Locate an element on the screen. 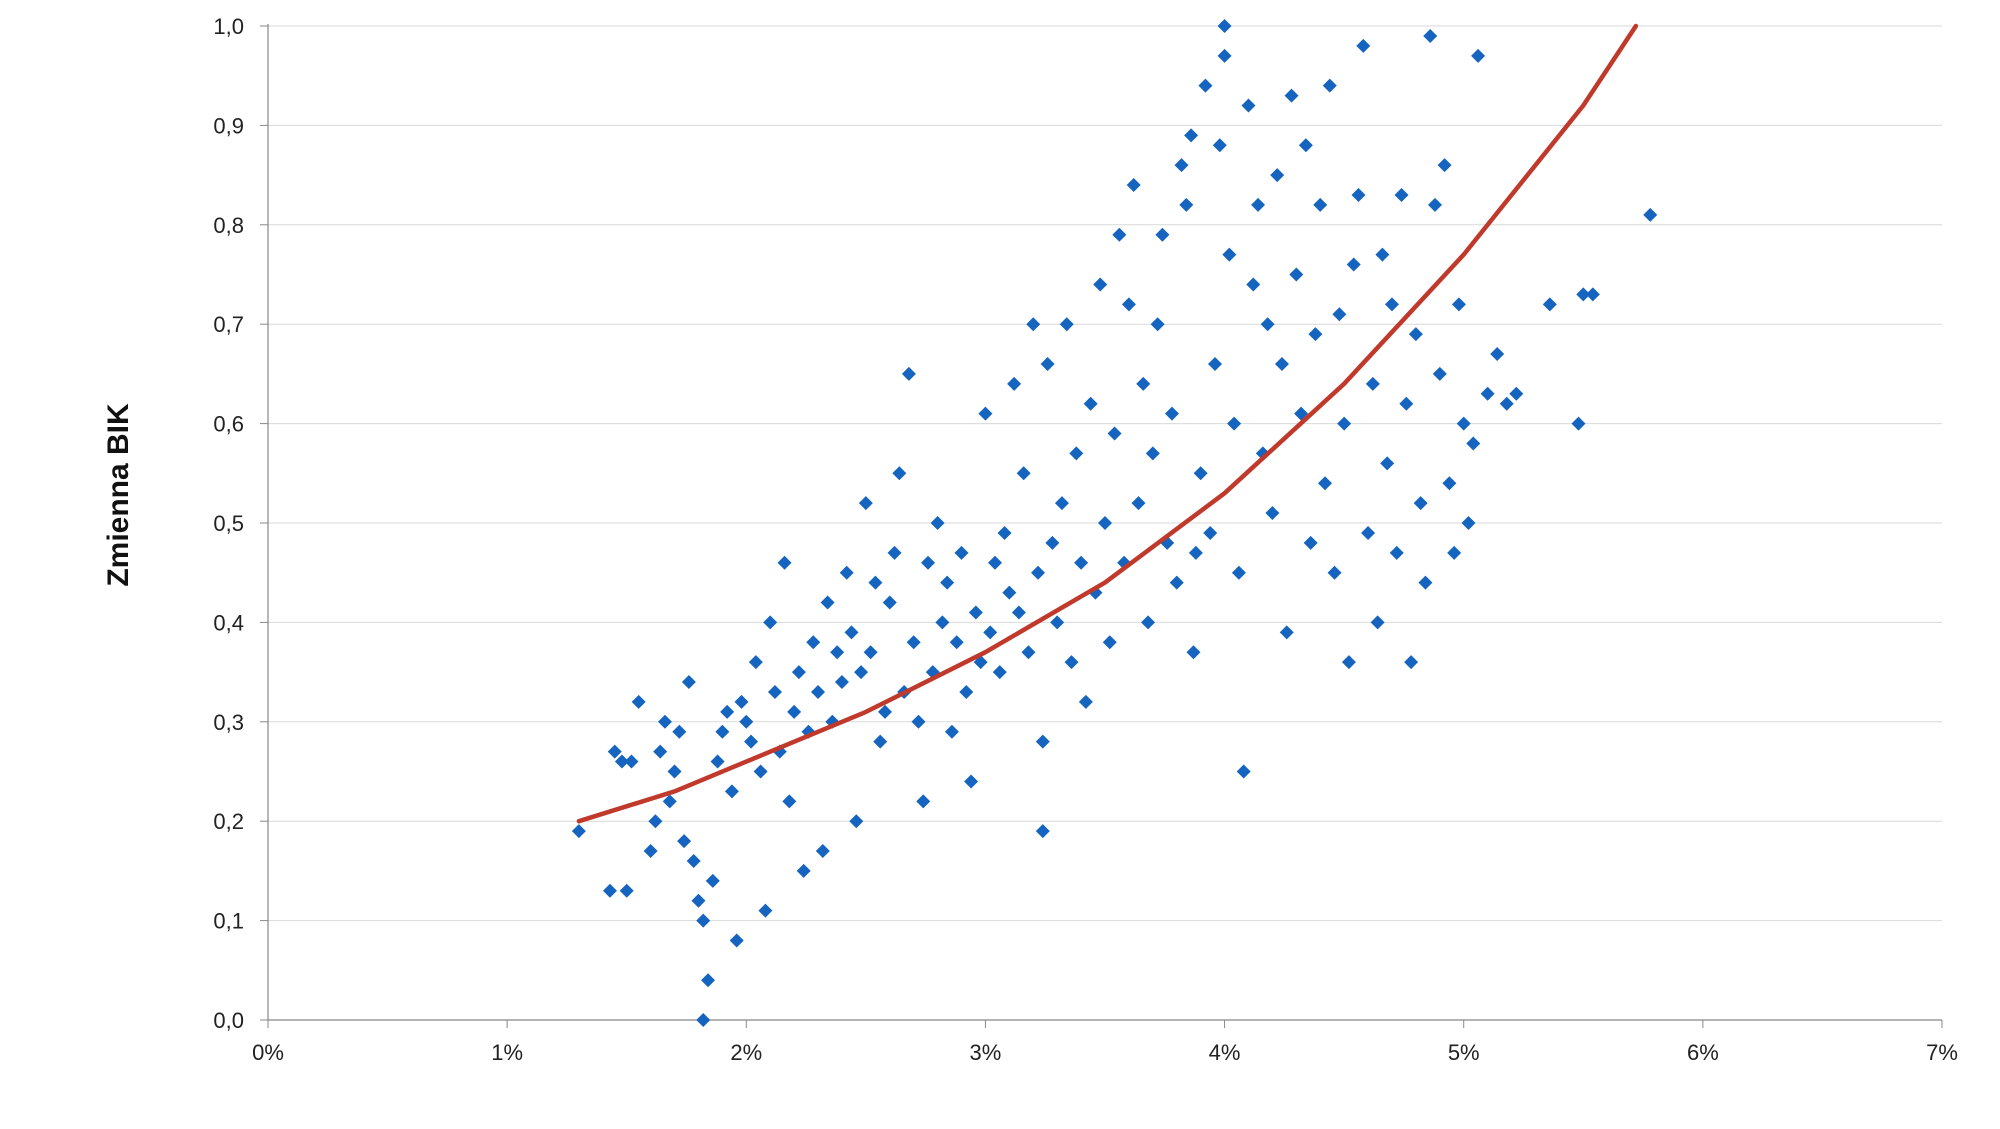 Image resolution: width=2000 pixels, height=1129 pixels. x-tick-label: 3% is located at coordinates (986, 1052).